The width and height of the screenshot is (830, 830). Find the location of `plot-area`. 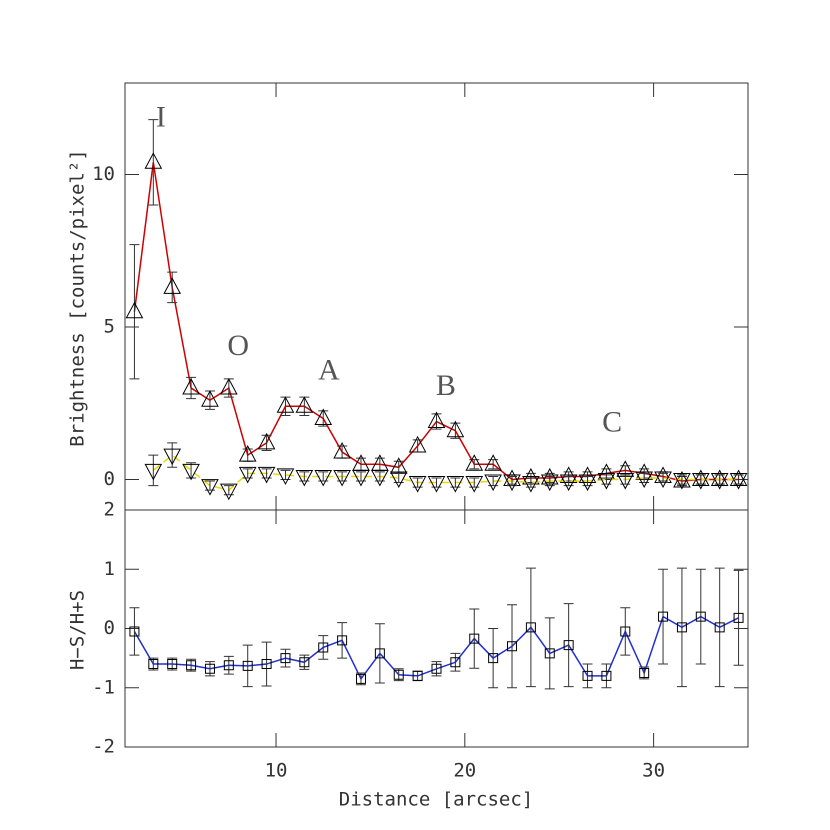

plot-area is located at coordinates (436, 628).